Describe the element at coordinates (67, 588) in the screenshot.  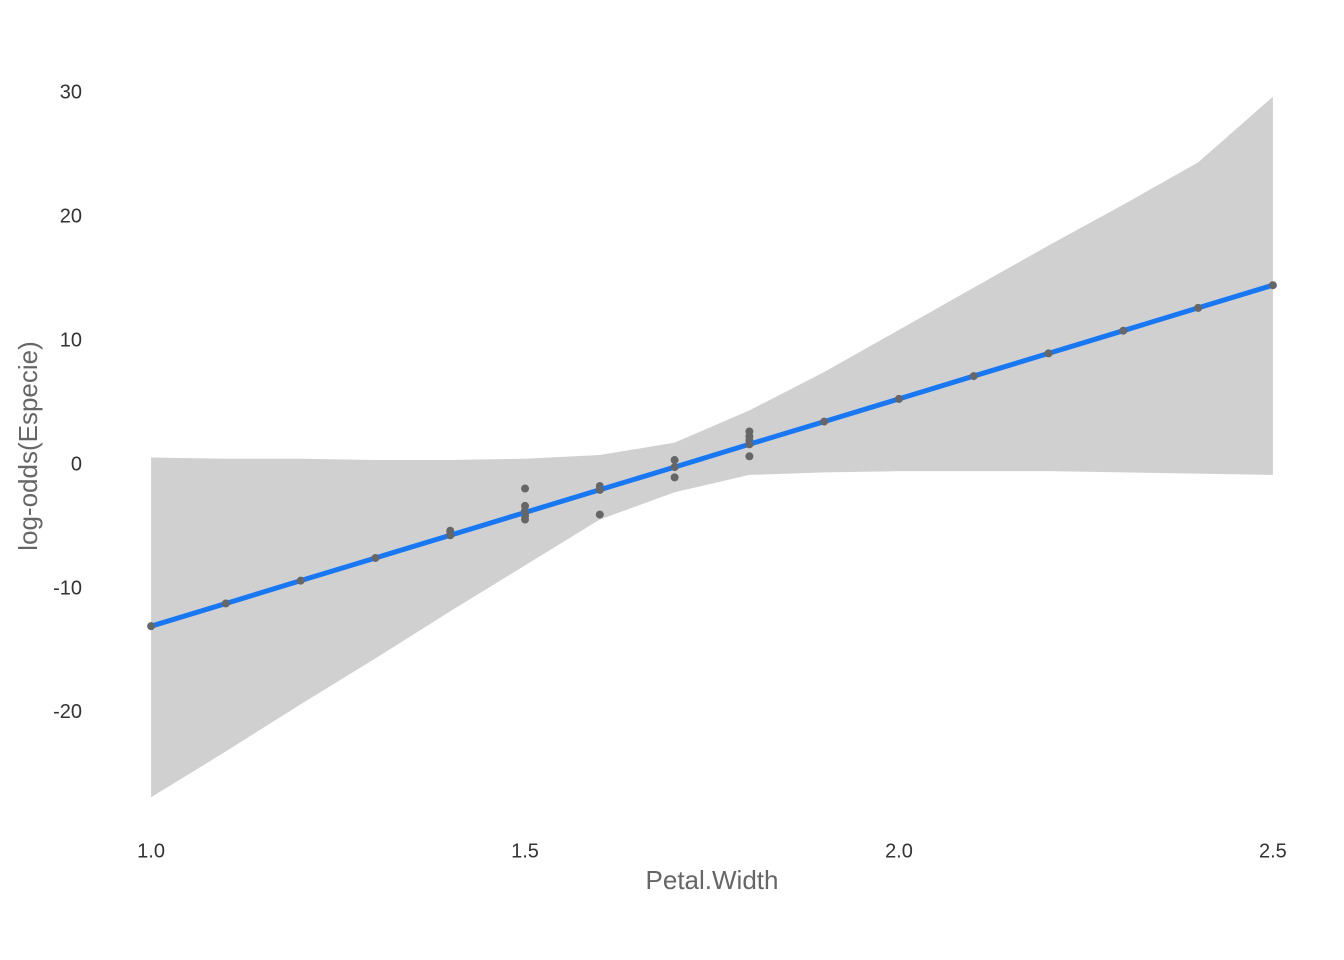
I see `y-tick-label: -10` at that location.